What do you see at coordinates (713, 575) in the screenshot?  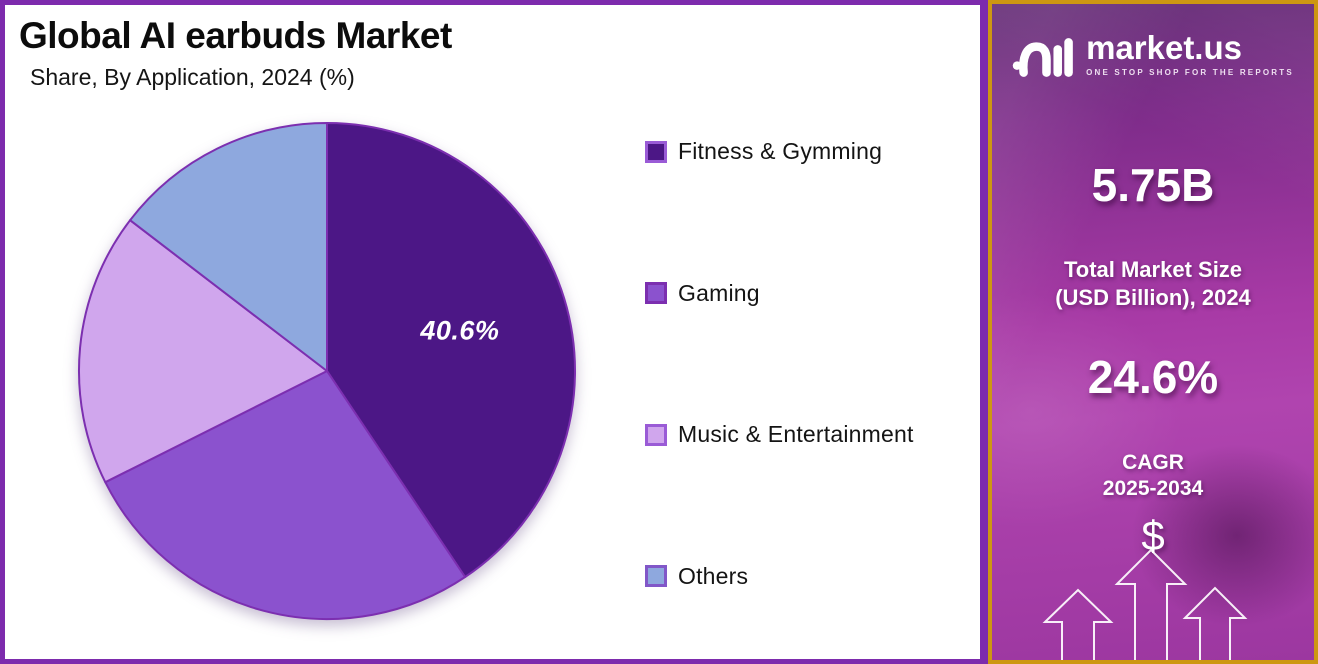 I see `legend-label: Others` at bounding box center [713, 575].